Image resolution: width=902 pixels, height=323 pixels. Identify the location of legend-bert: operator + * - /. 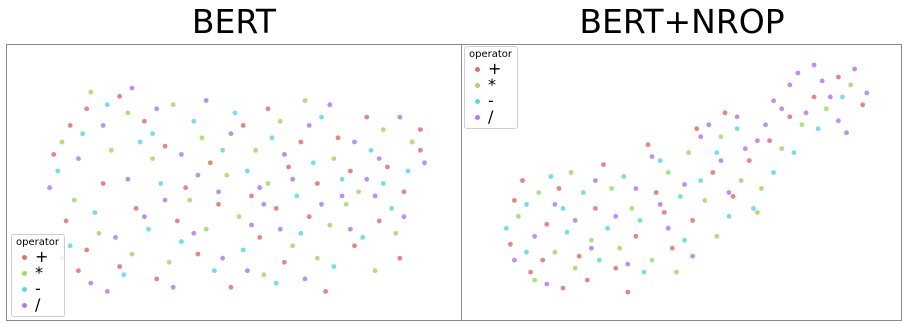
(38, 275).